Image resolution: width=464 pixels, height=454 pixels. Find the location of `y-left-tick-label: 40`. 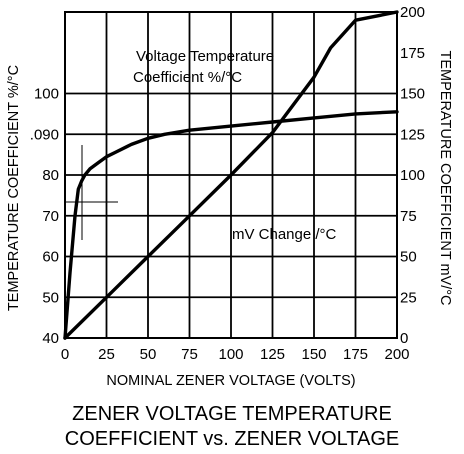

y-left-tick-label: 40 is located at coordinates (50, 338).